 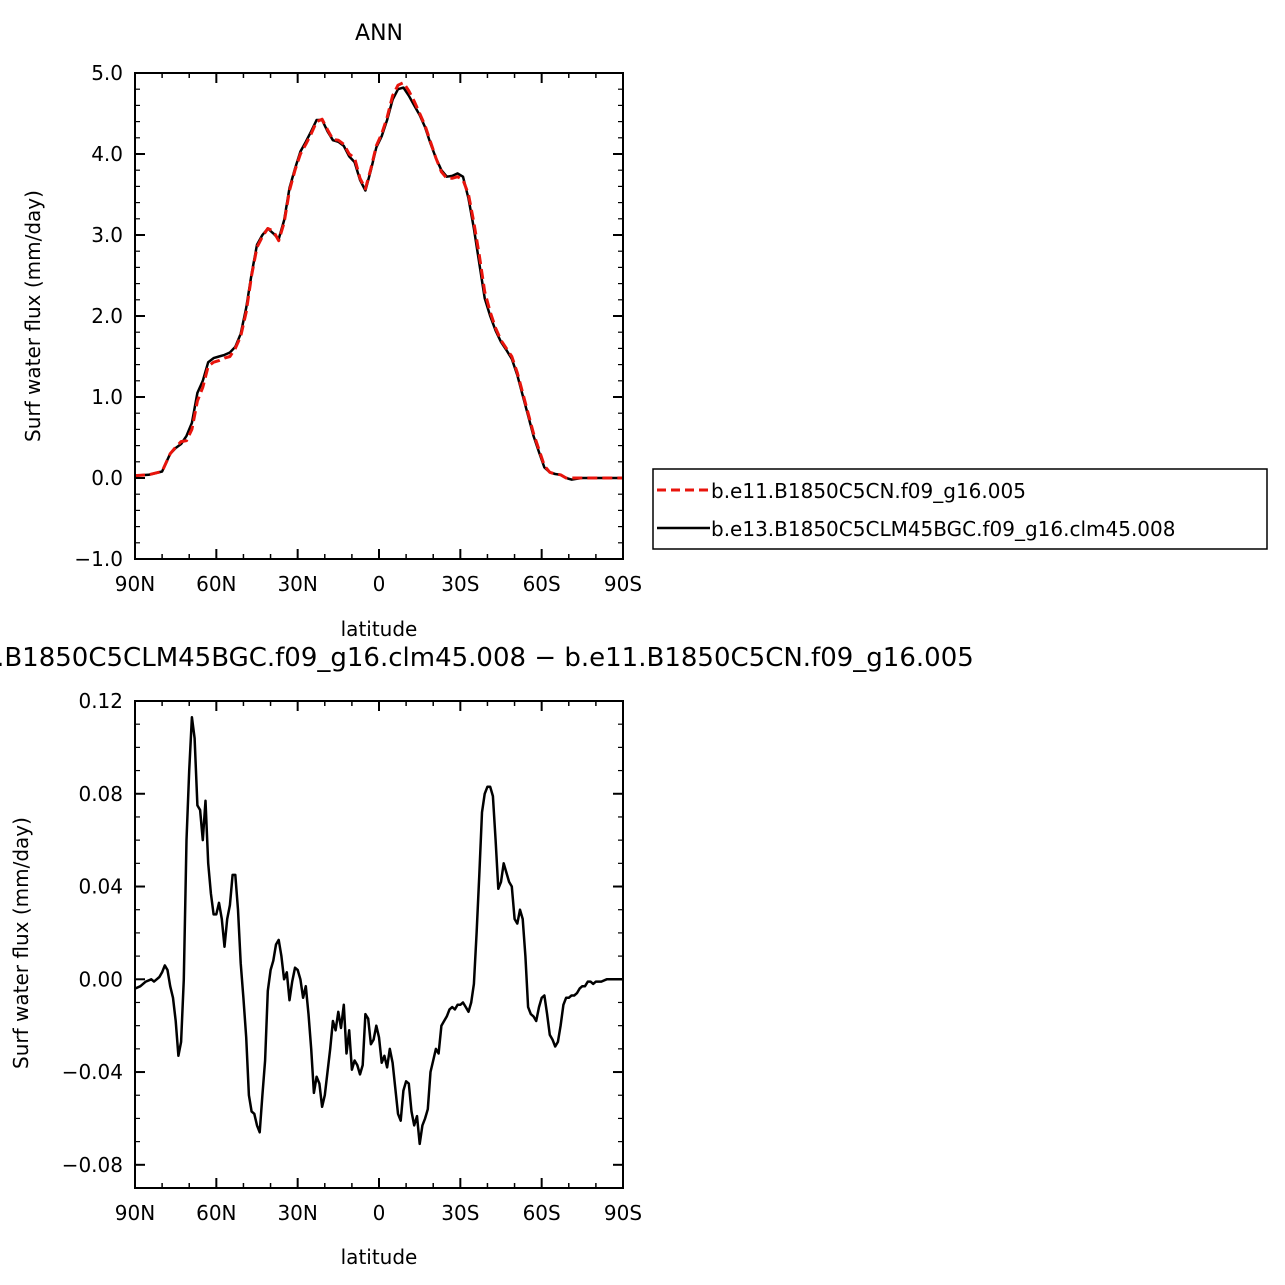 What do you see at coordinates (379, 1257) in the screenshot?
I see `x-axis-label-bottom: latitude` at bounding box center [379, 1257].